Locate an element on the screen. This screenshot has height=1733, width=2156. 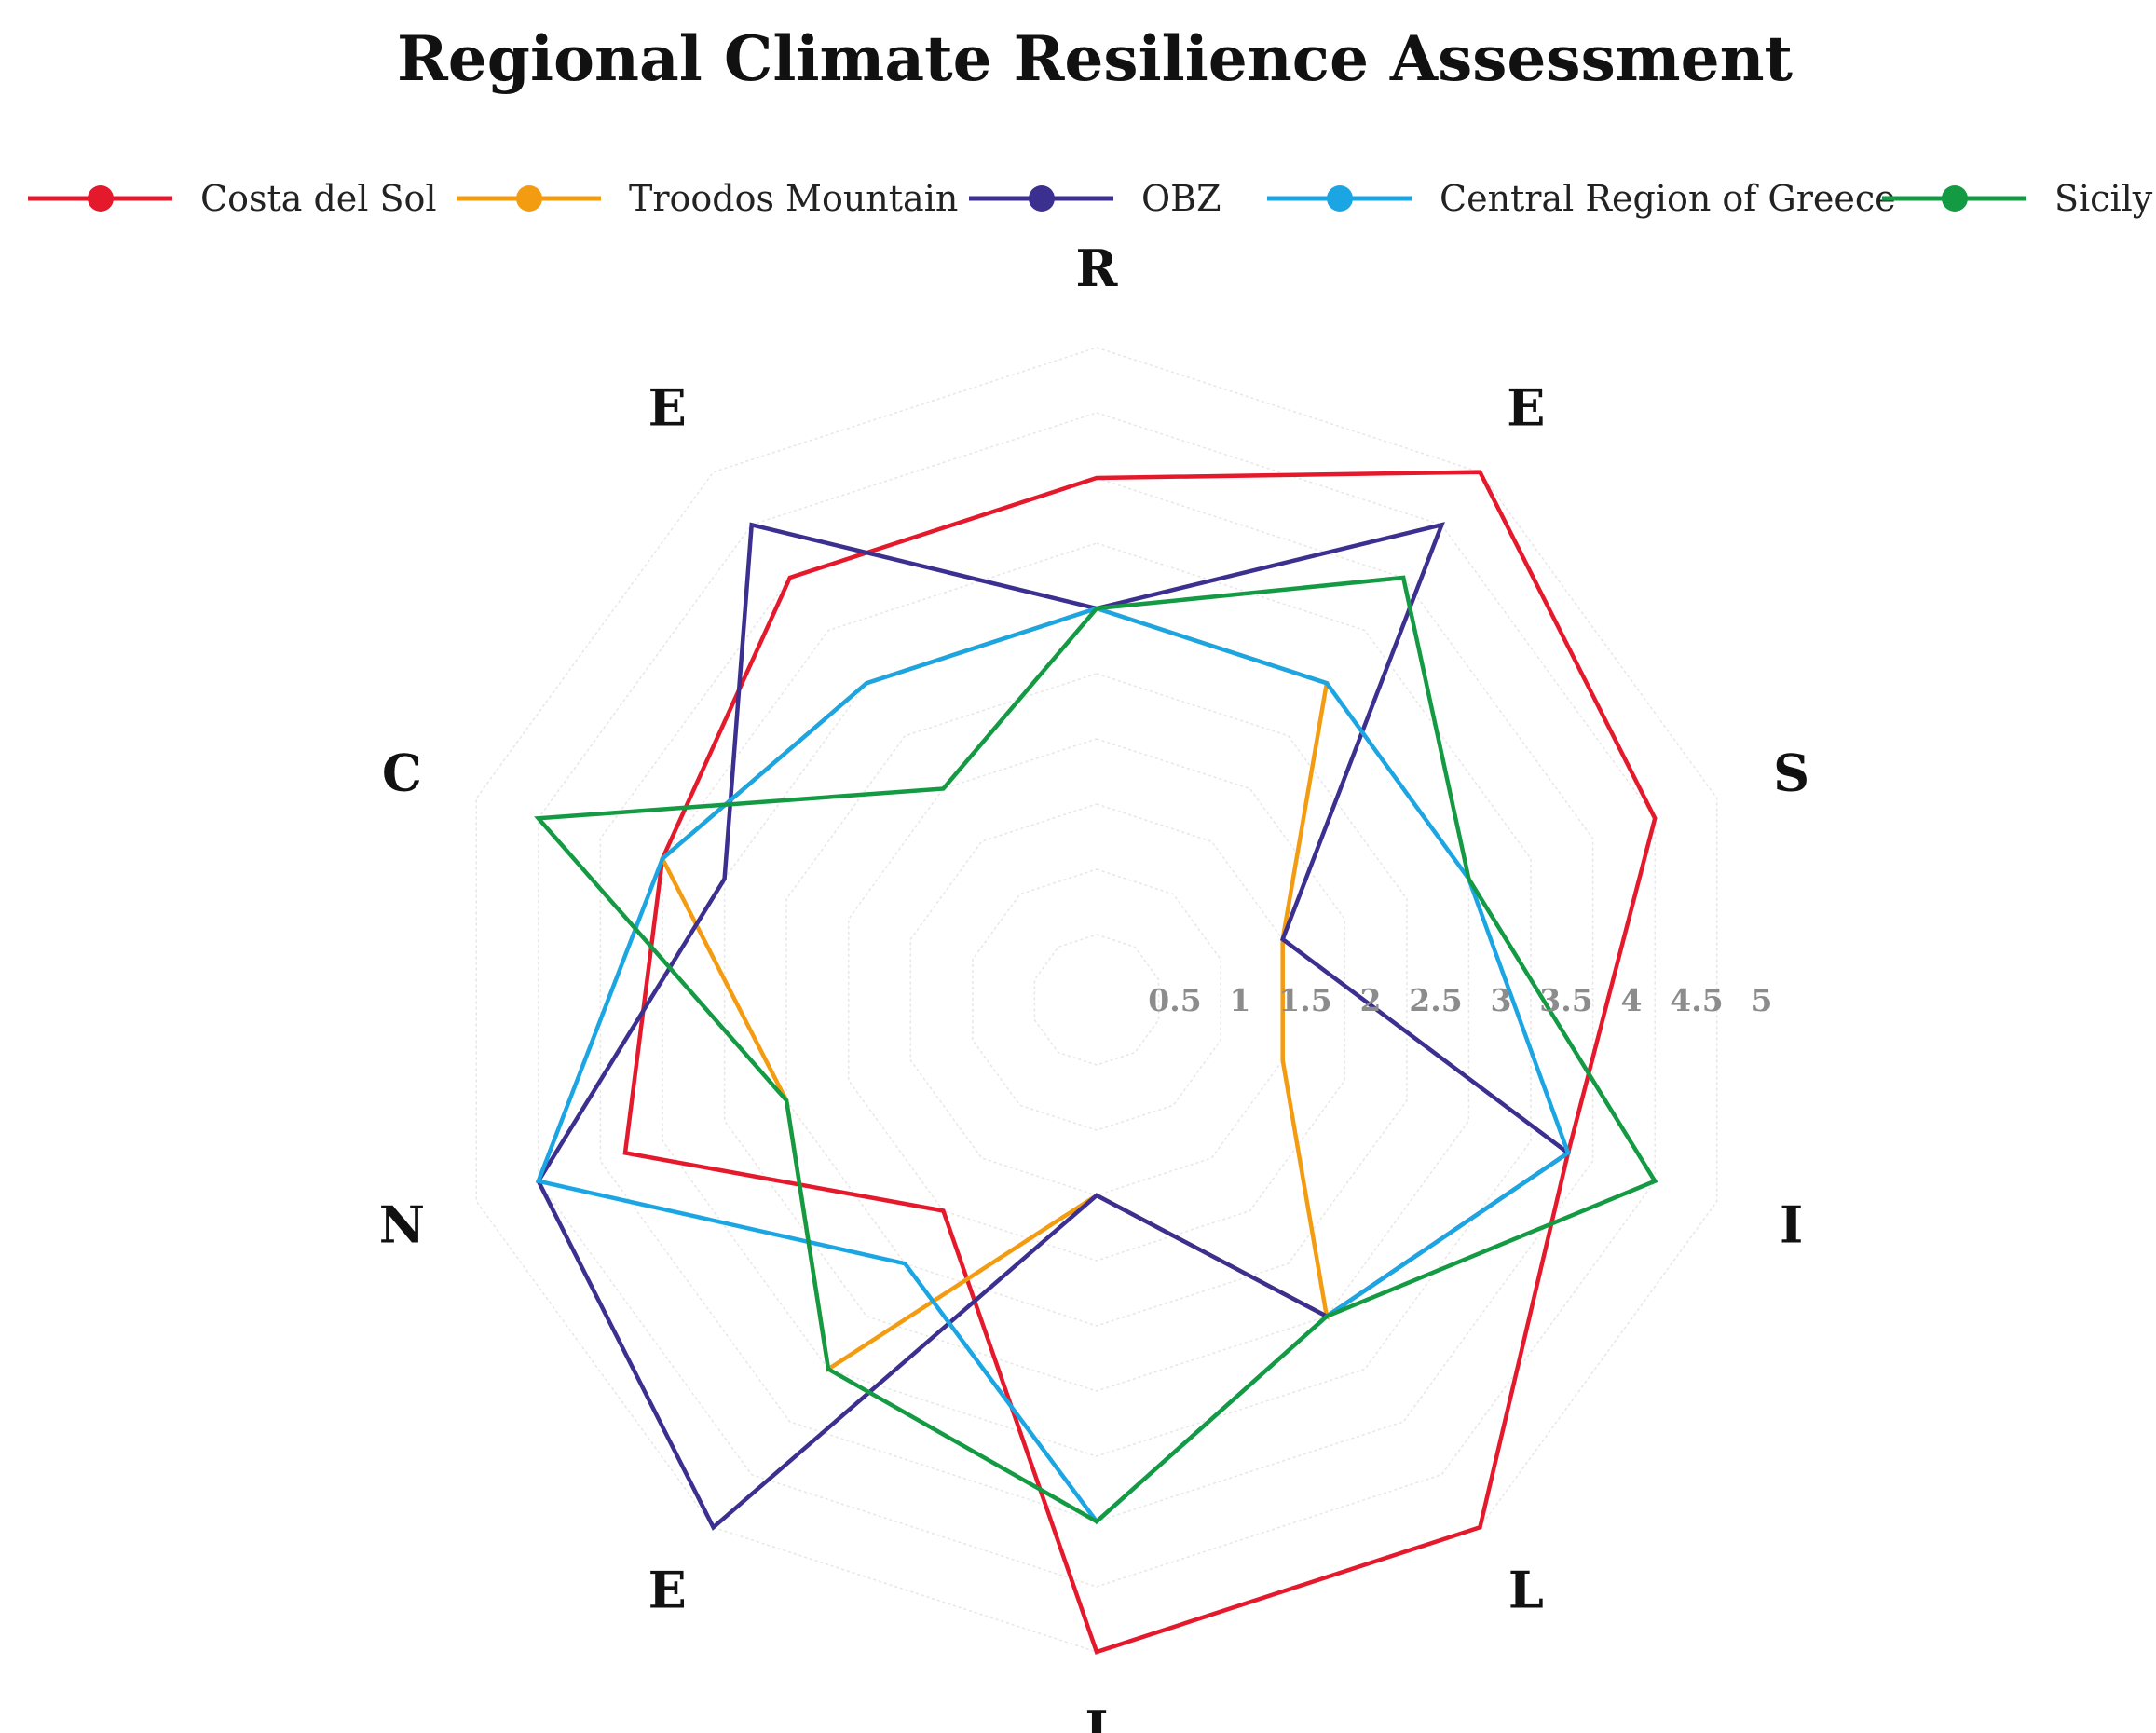
tick-label: 4 is located at coordinates (1632, 1000).